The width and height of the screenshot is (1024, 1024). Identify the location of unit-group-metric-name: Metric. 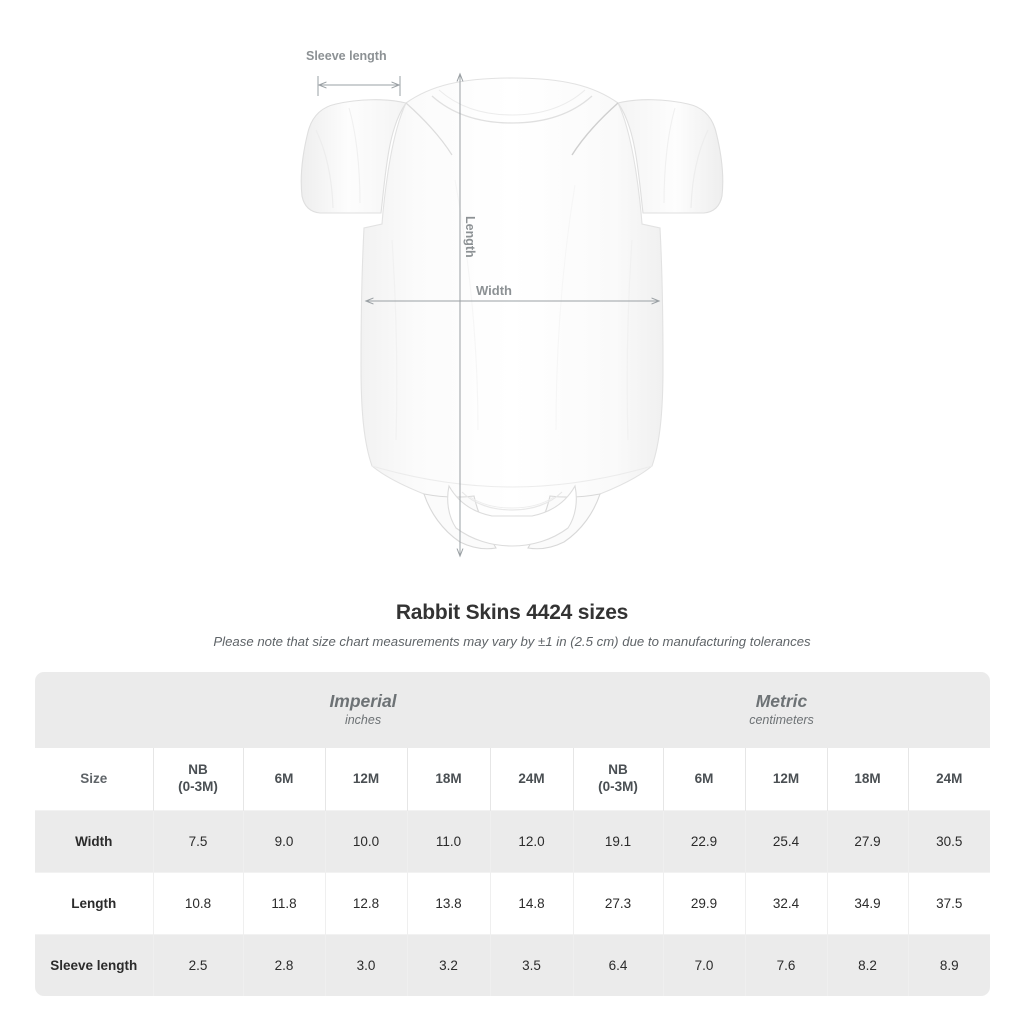
(781, 700).